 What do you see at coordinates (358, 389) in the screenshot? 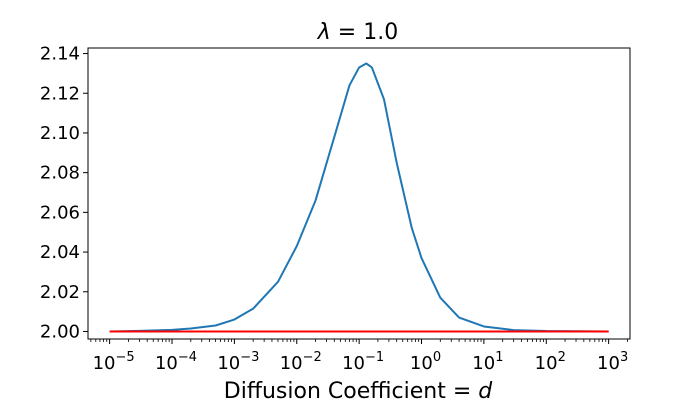
I see `x-axis-label: Diffusion Coefficient = d` at bounding box center [358, 389].